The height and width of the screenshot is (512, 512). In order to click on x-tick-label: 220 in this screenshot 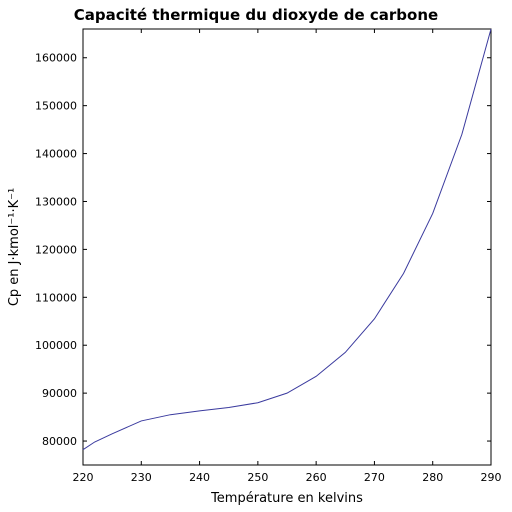, I will do `click(83, 477)`.